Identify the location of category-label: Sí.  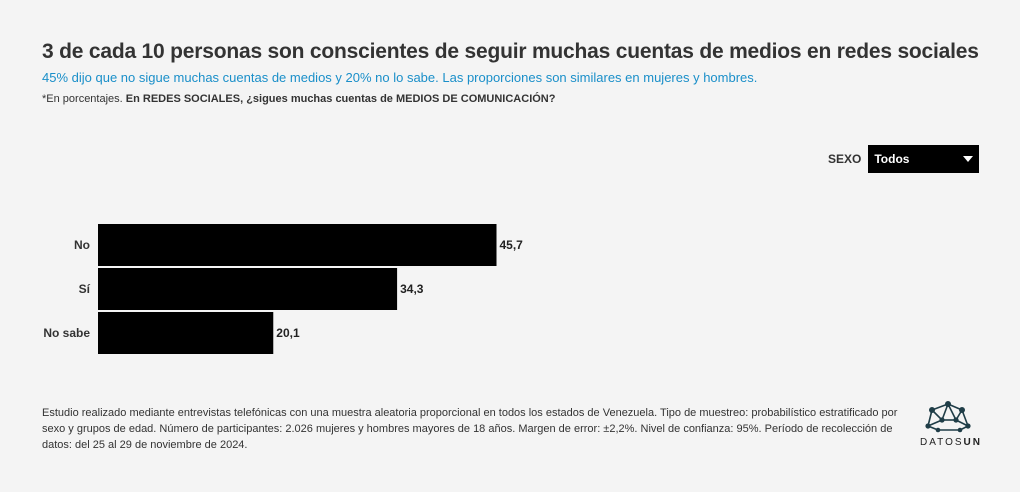
(85, 289).